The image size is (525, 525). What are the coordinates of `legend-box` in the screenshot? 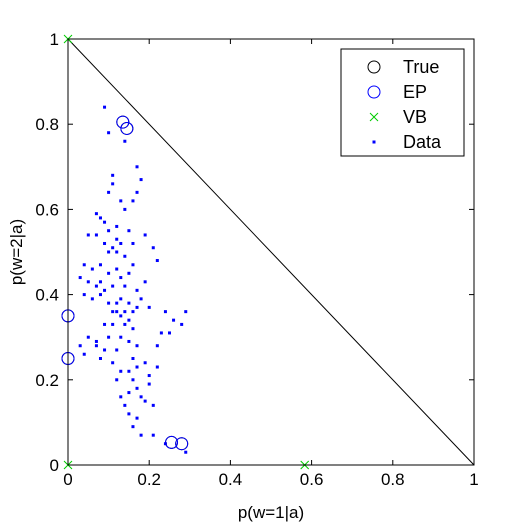 It's located at (402, 102).